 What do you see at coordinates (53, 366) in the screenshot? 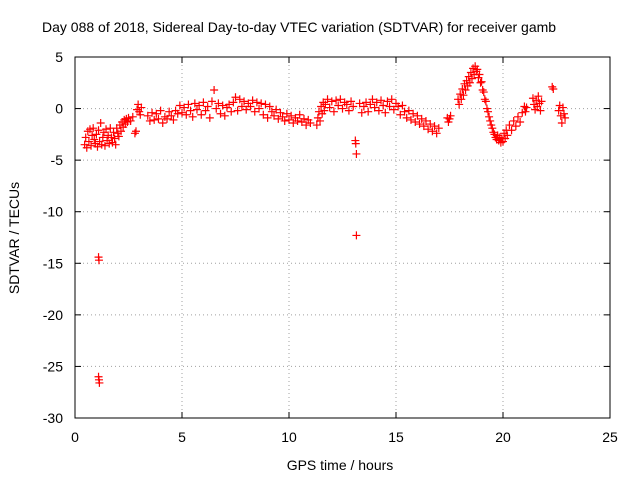
I see `y-tick-label: -25` at bounding box center [53, 366].